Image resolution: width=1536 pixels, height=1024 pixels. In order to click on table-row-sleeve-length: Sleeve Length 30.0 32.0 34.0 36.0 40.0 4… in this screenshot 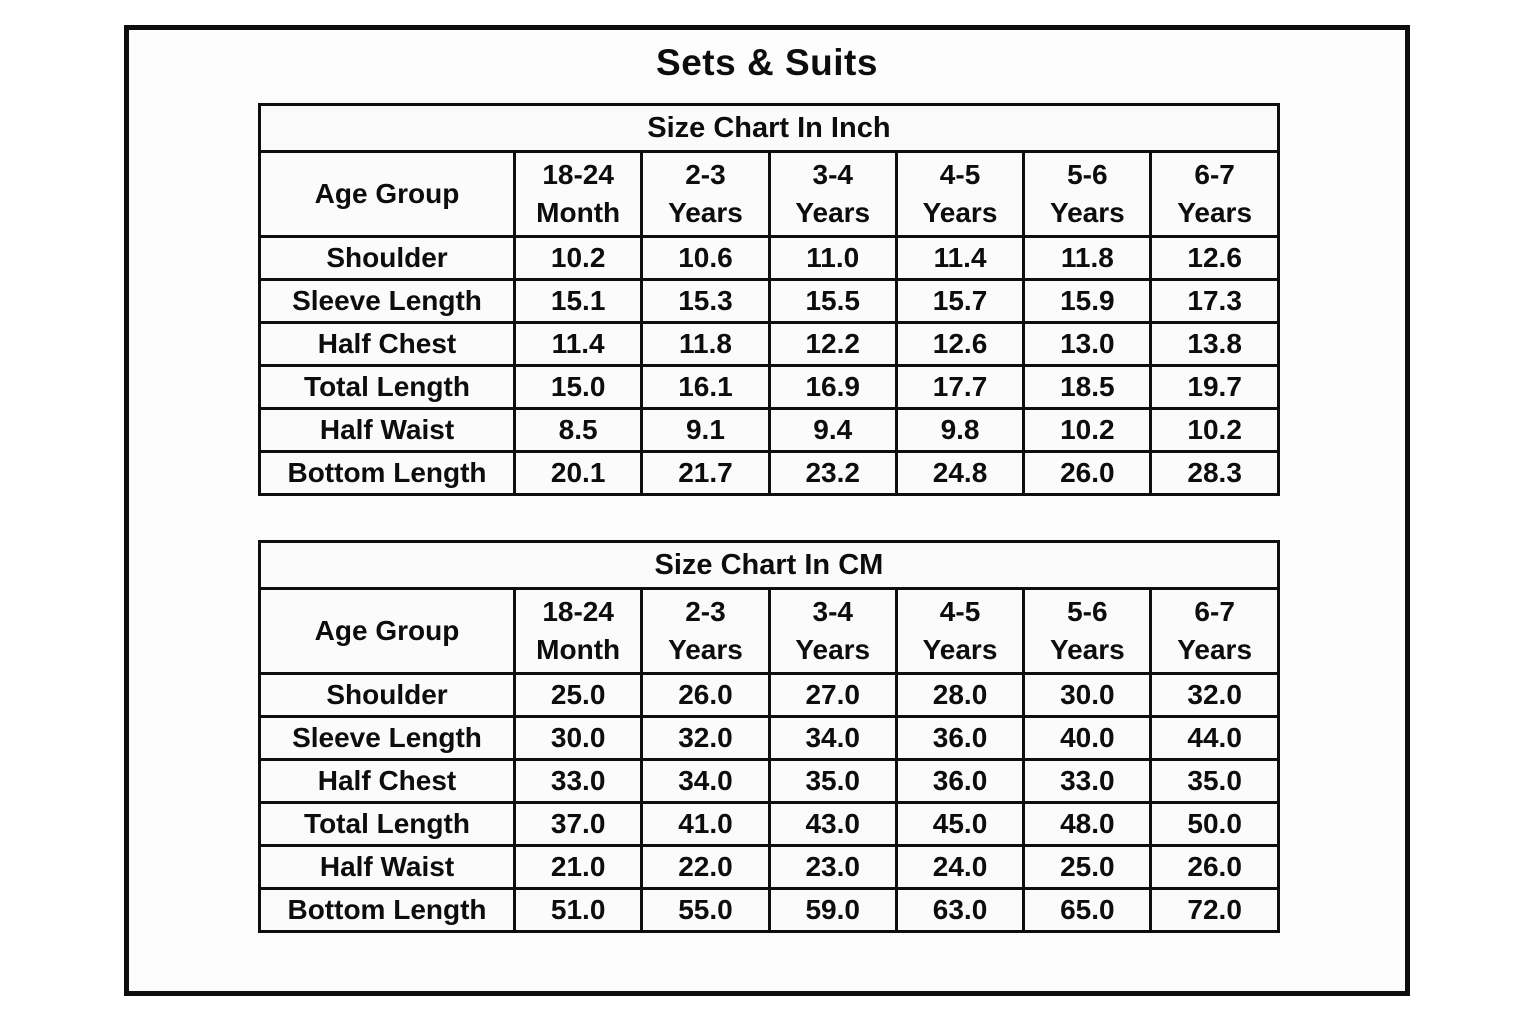, I will do `click(769, 738)`.